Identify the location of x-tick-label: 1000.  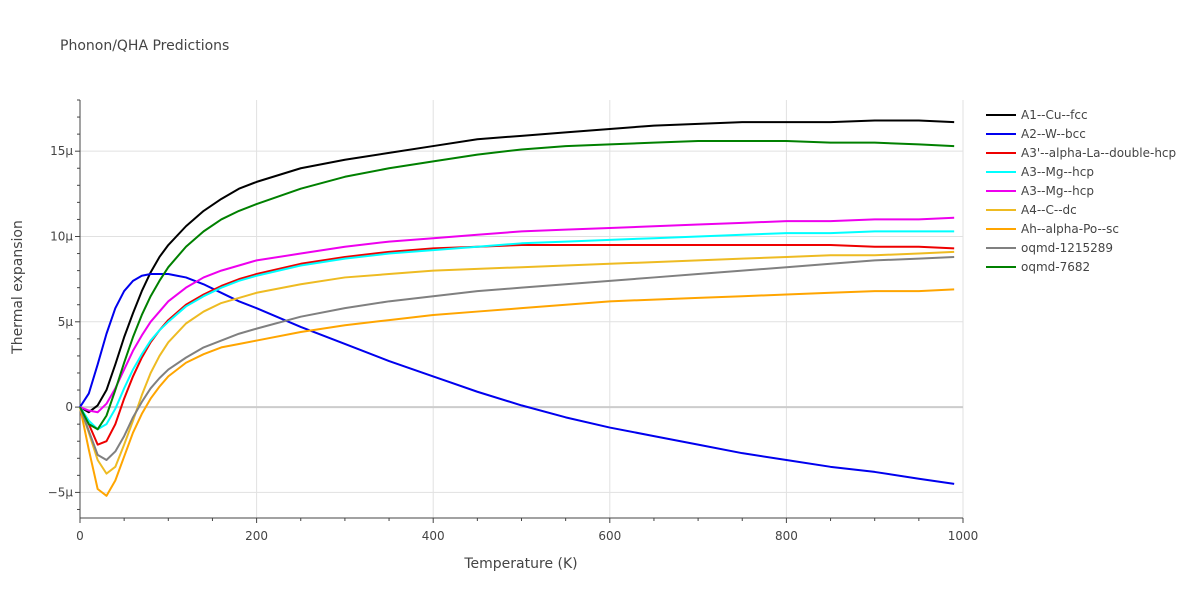
(963, 536).